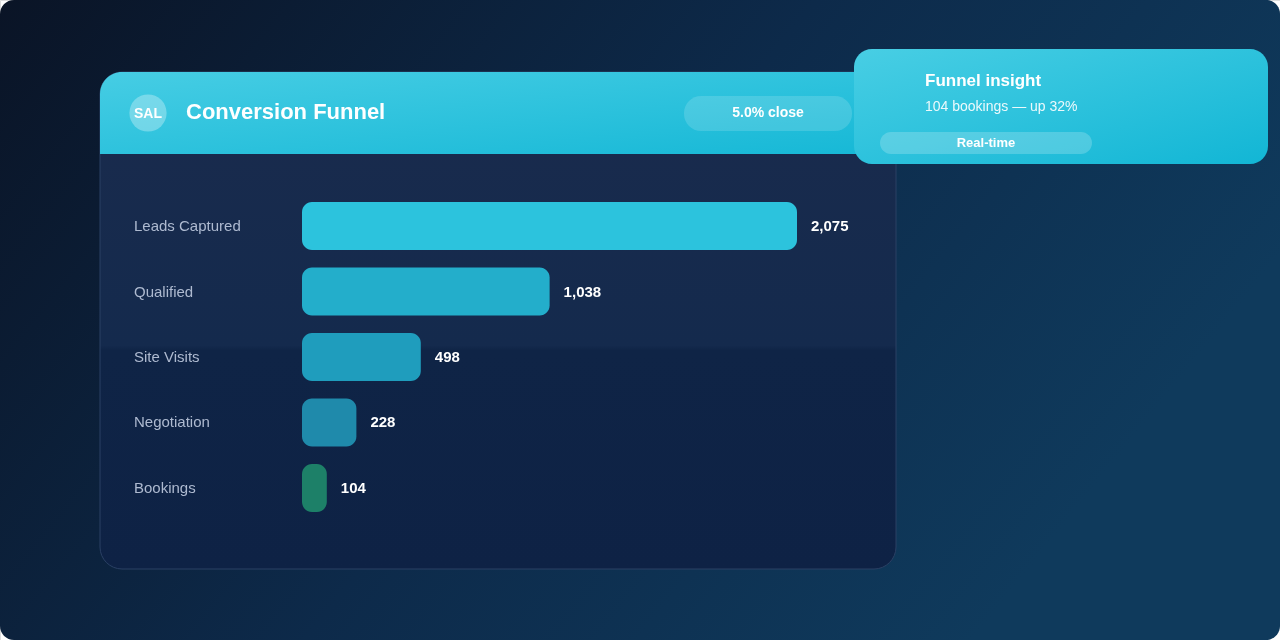 This screenshot has width=1280, height=640. I want to click on data-label: 228, so click(383, 422).